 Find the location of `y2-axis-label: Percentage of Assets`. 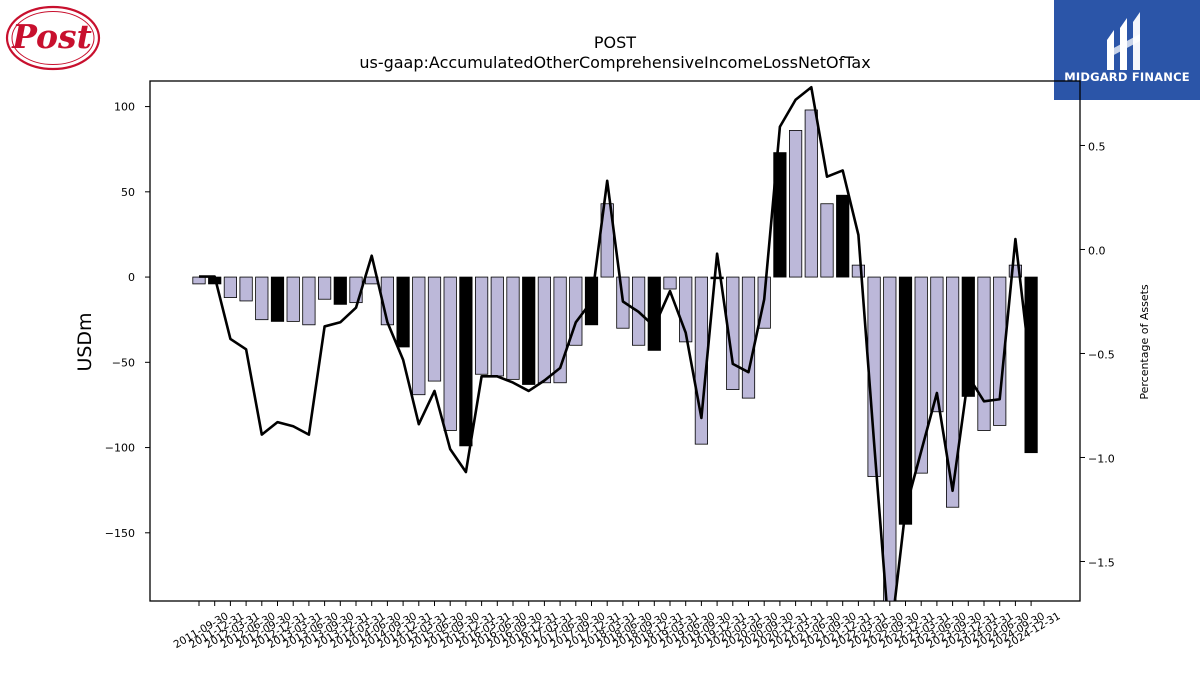

y2-axis-label: Percentage of Assets is located at coordinates (1144, 342).